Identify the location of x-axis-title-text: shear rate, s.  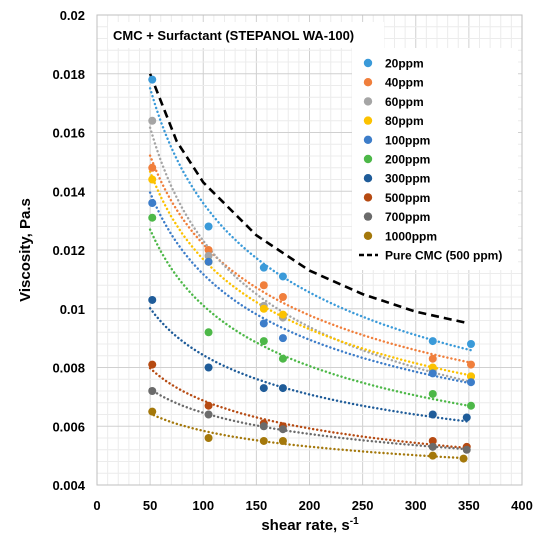
(305, 525).